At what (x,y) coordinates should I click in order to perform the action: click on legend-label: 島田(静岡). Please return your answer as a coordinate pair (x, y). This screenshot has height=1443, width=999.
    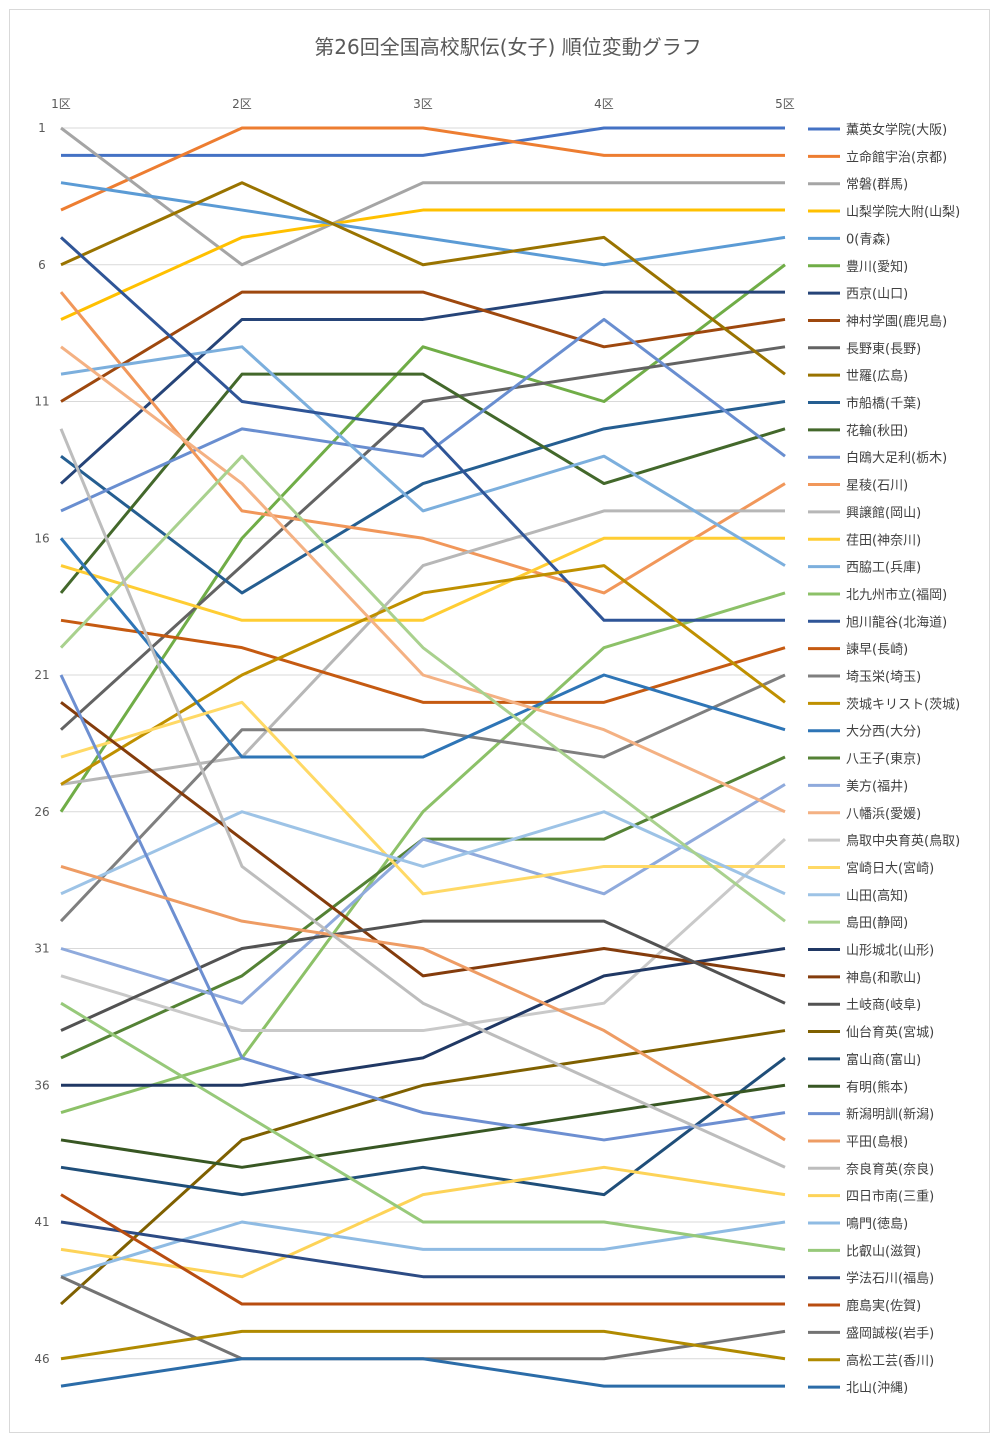
    Looking at the image, I should click on (877, 923).